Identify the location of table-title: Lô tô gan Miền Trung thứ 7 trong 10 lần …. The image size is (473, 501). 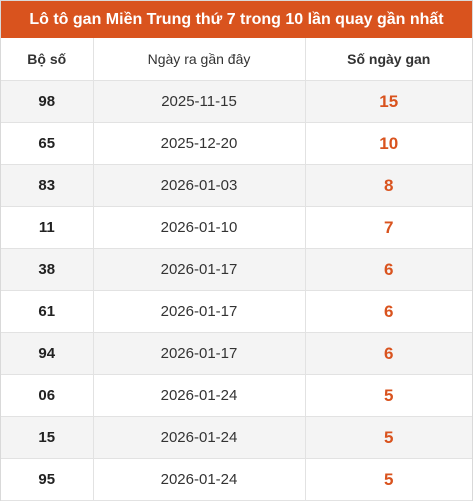
(236, 19).